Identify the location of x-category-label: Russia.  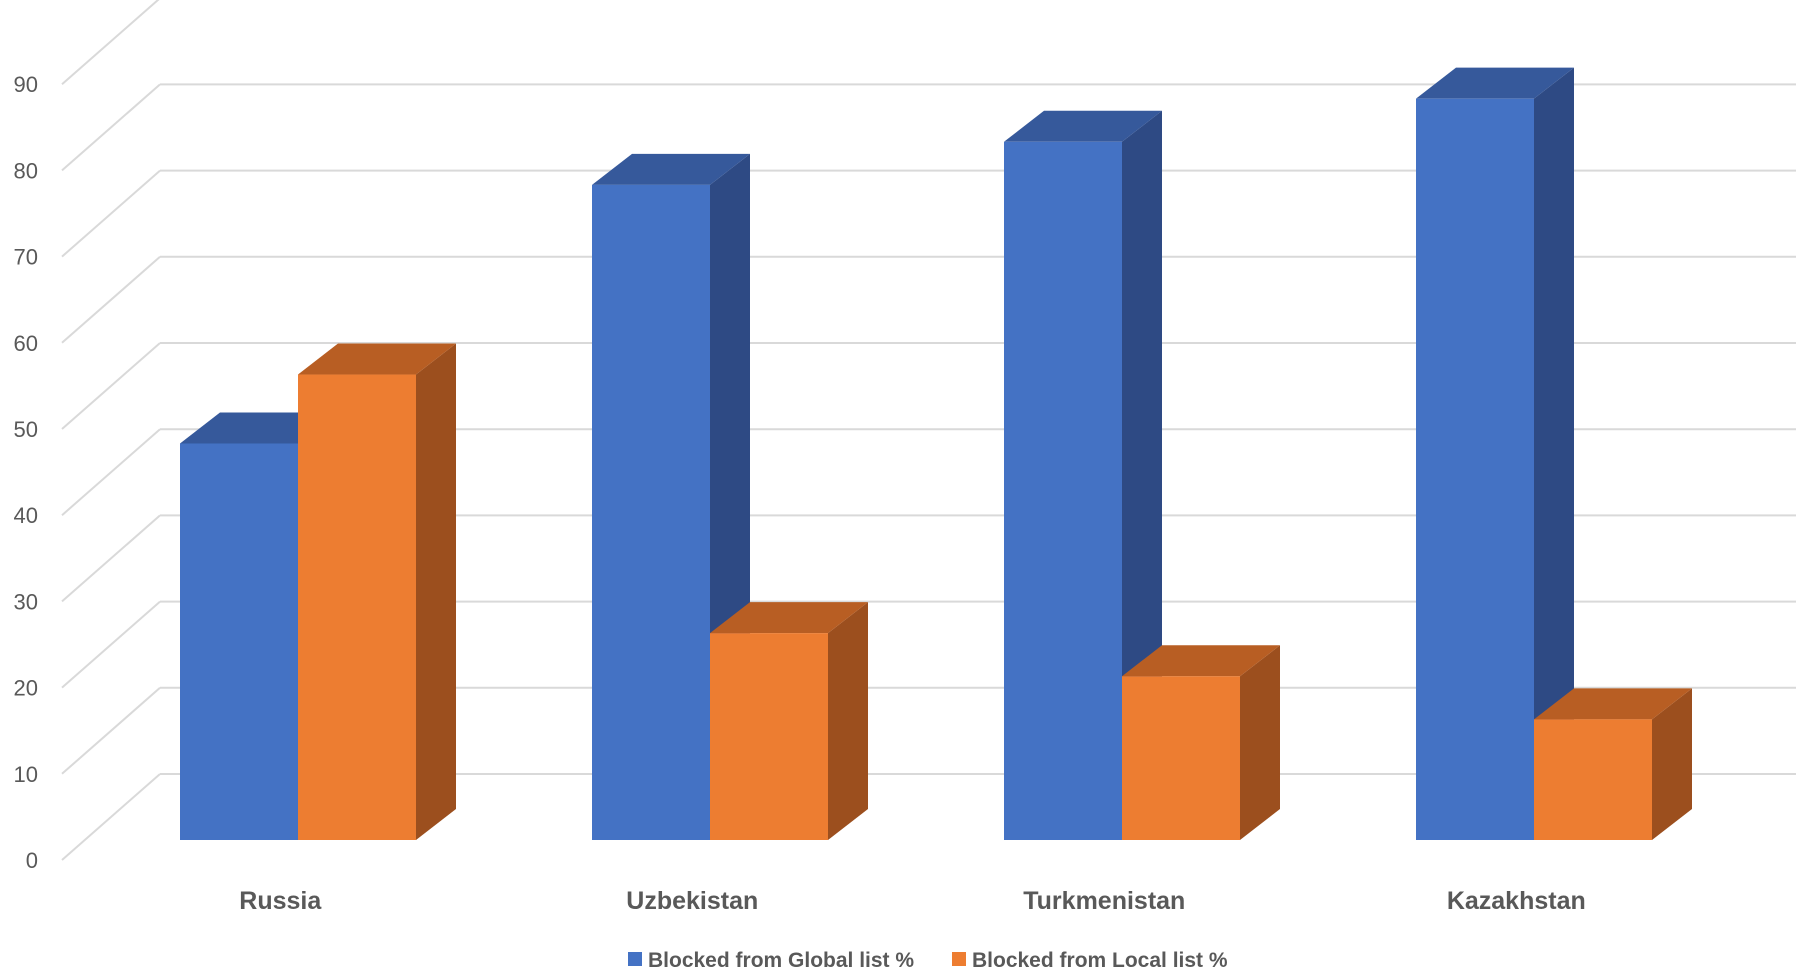
(280, 901).